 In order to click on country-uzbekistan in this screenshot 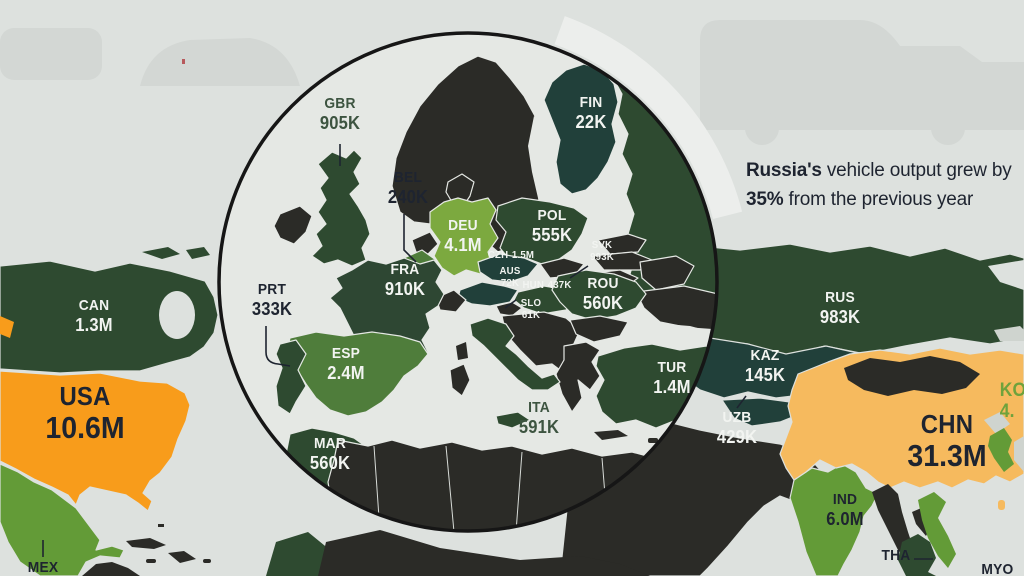, I will do `click(761, 412)`.